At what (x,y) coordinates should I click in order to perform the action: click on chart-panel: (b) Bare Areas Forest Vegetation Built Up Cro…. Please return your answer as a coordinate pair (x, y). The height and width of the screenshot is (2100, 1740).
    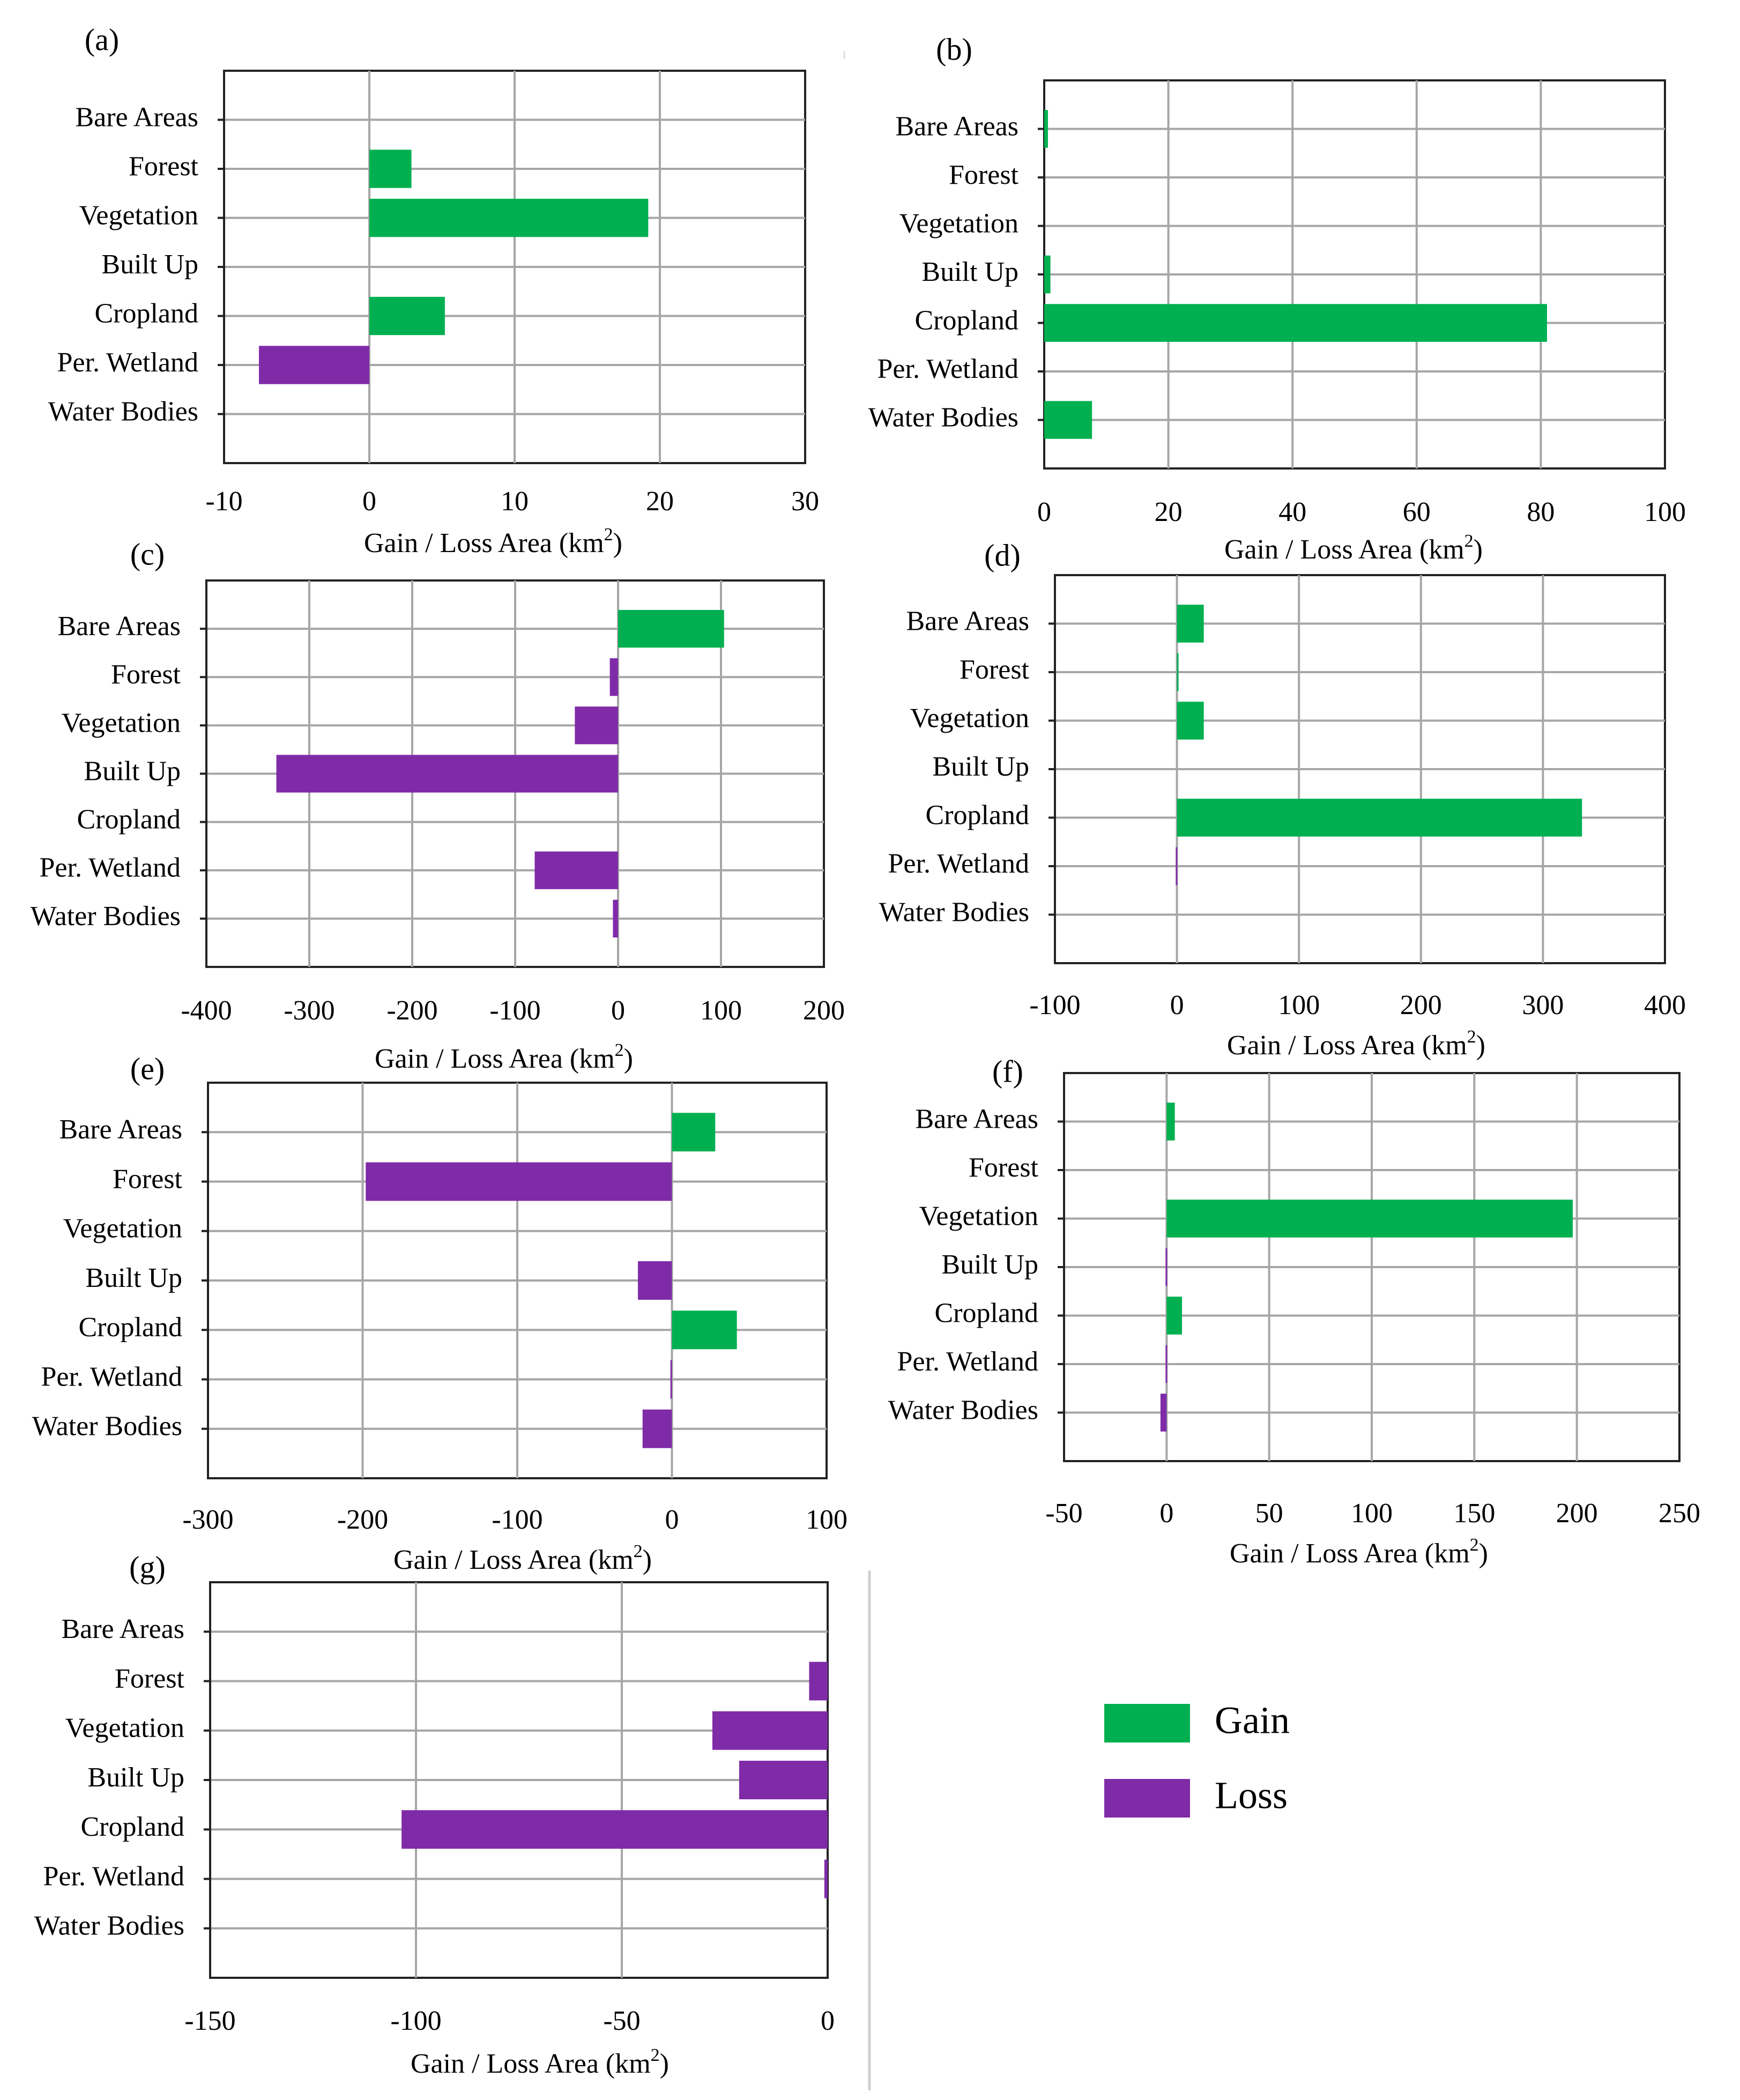
    Looking at the image, I should click on (1277, 298).